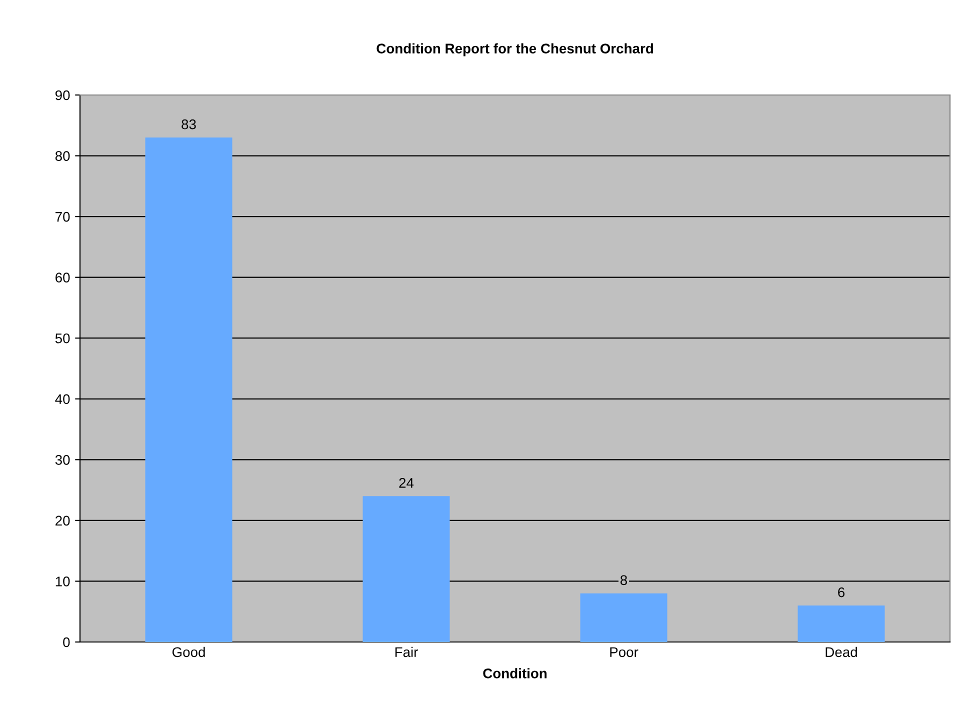 The width and height of the screenshot is (961, 711). What do you see at coordinates (63, 521) in the screenshot?
I see `y-tick-label: 20` at bounding box center [63, 521].